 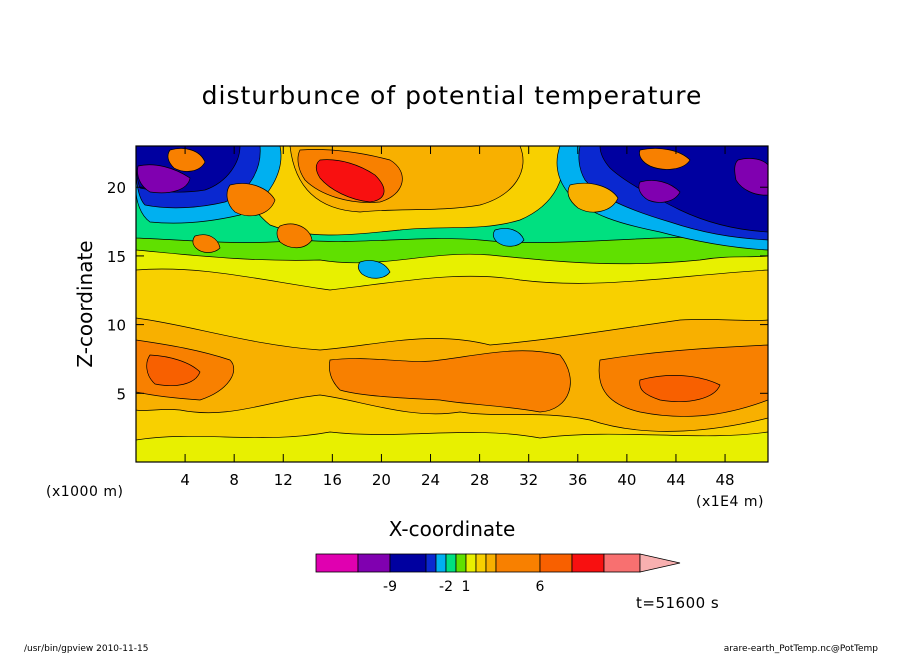 I want to click on colorbar, so click(x=498, y=563).